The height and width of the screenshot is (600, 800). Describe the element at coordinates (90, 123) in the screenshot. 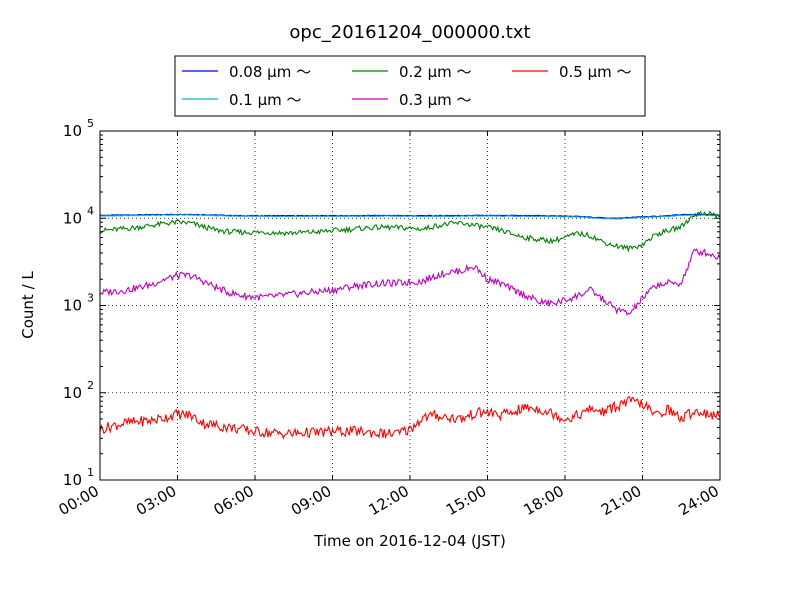

I see `y-tick-exponent: 5` at that location.